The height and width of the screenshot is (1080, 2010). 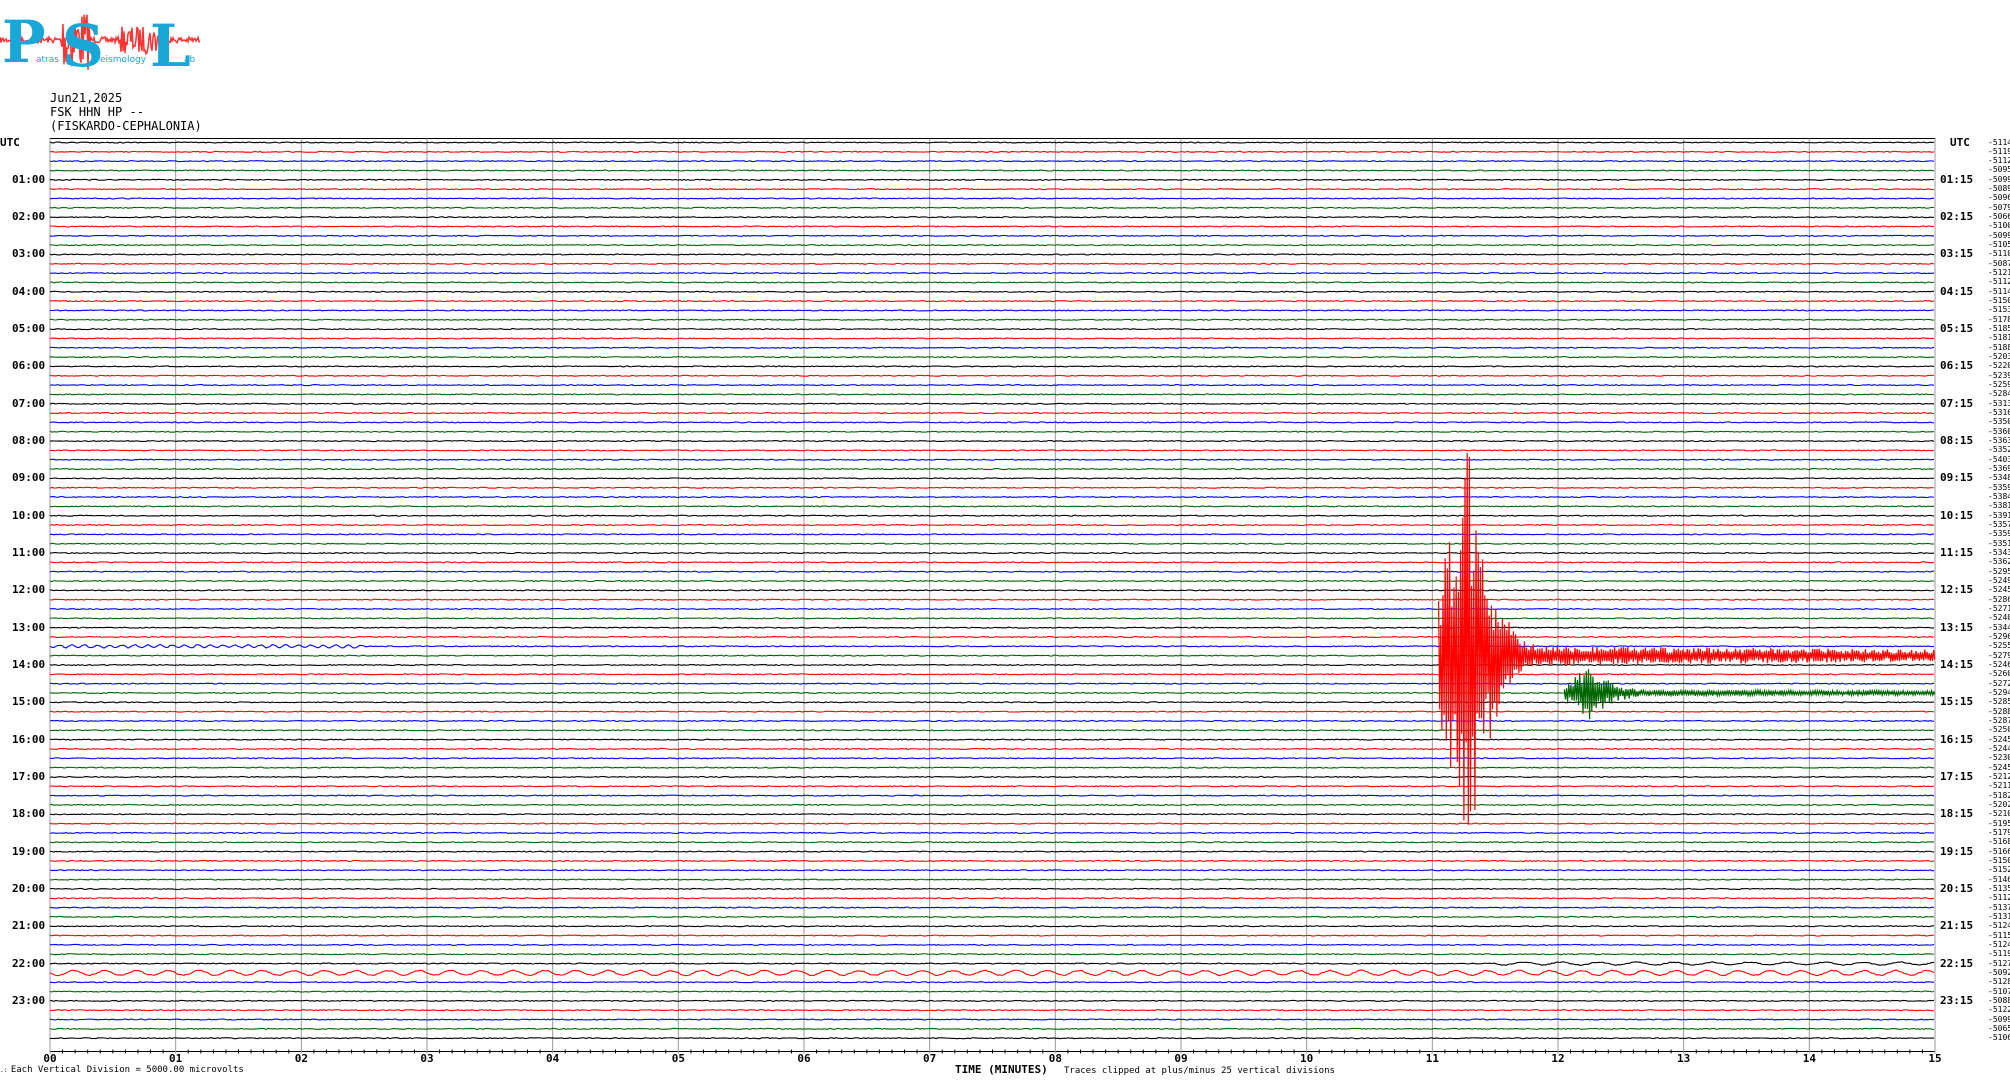 What do you see at coordinates (24, 42) in the screenshot?
I see `logo-letter-p: P` at bounding box center [24, 42].